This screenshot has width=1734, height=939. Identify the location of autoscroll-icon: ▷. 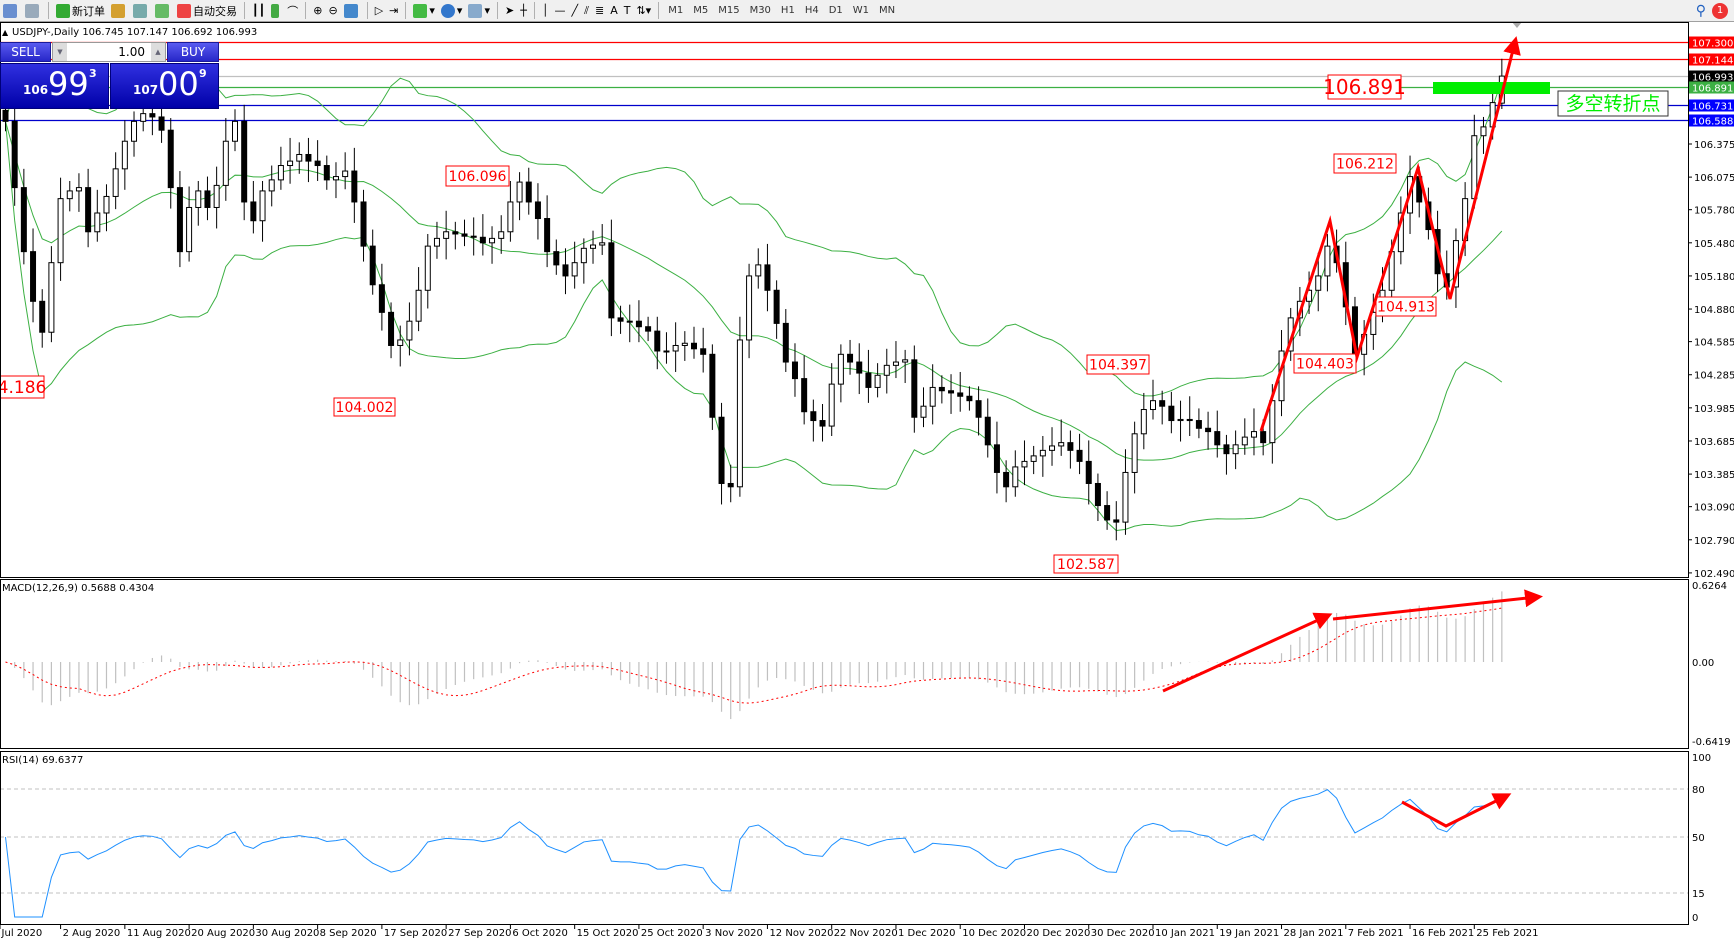
(379, 10).